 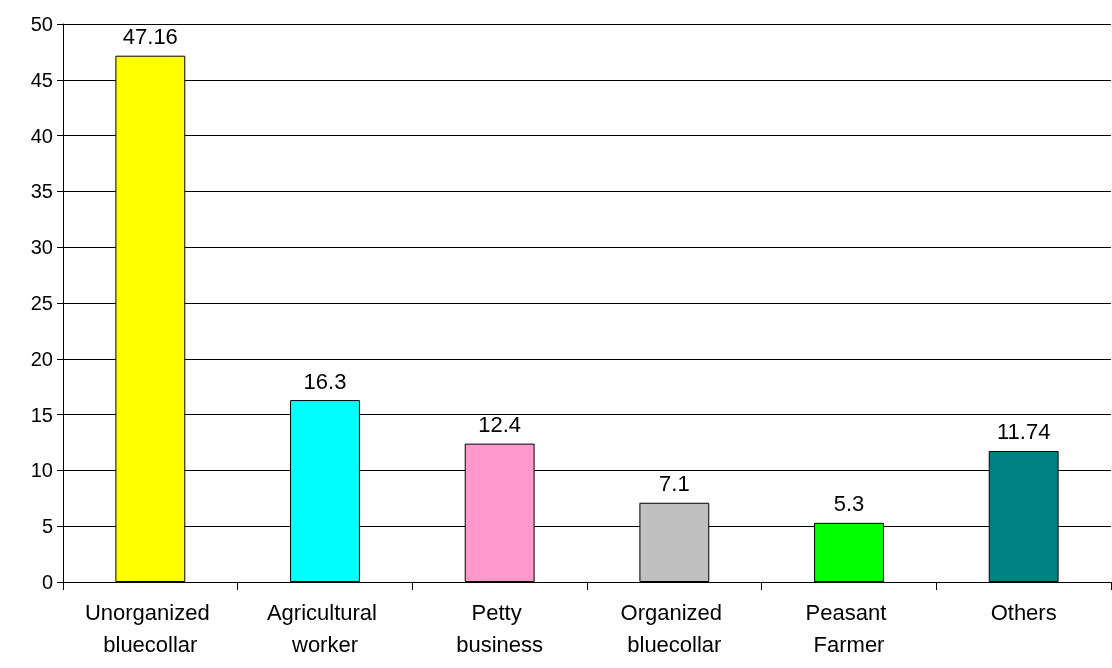 What do you see at coordinates (500, 425) in the screenshot?
I see `data-label: 12.4` at bounding box center [500, 425].